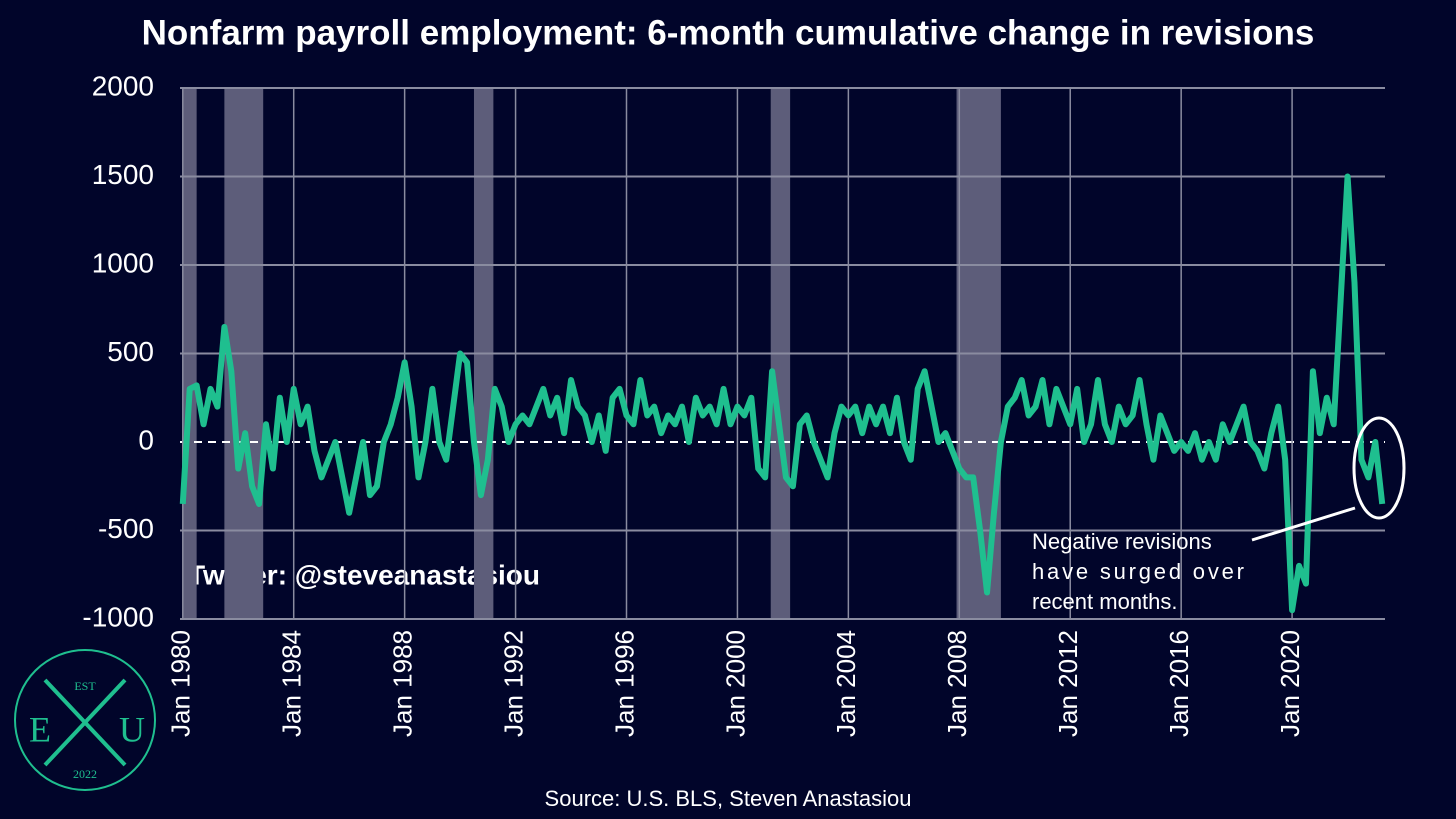  What do you see at coordinates (85, 686) in the screenshot?
I see `logo-text: EST` at bounding box center [85, 686].